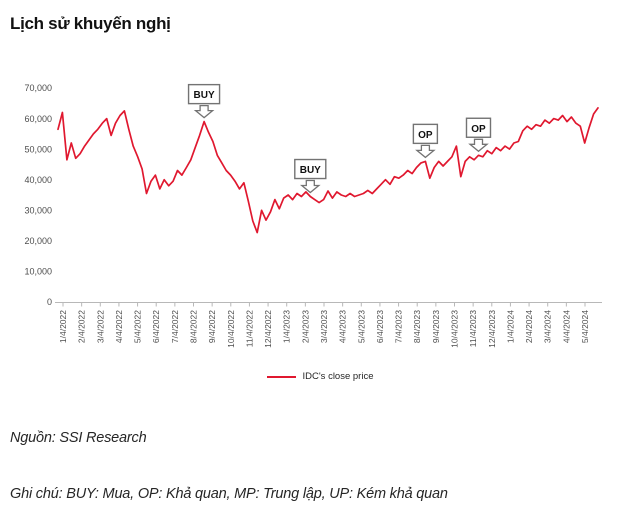 This screenshot has height=517, width=640. Describe the element at coordinates (63, 326) in the screenshot. I see `x-tick-label: 1/4/2022` at that location.